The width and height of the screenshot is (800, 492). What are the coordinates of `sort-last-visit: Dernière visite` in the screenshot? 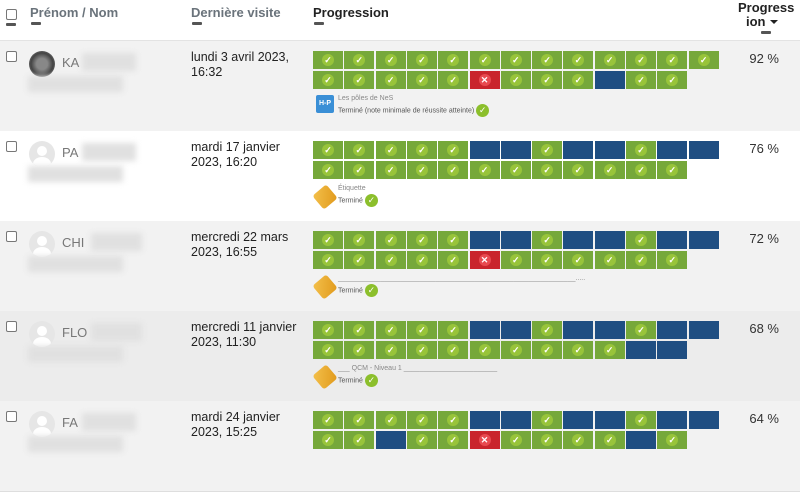 It's located at (236, 12).